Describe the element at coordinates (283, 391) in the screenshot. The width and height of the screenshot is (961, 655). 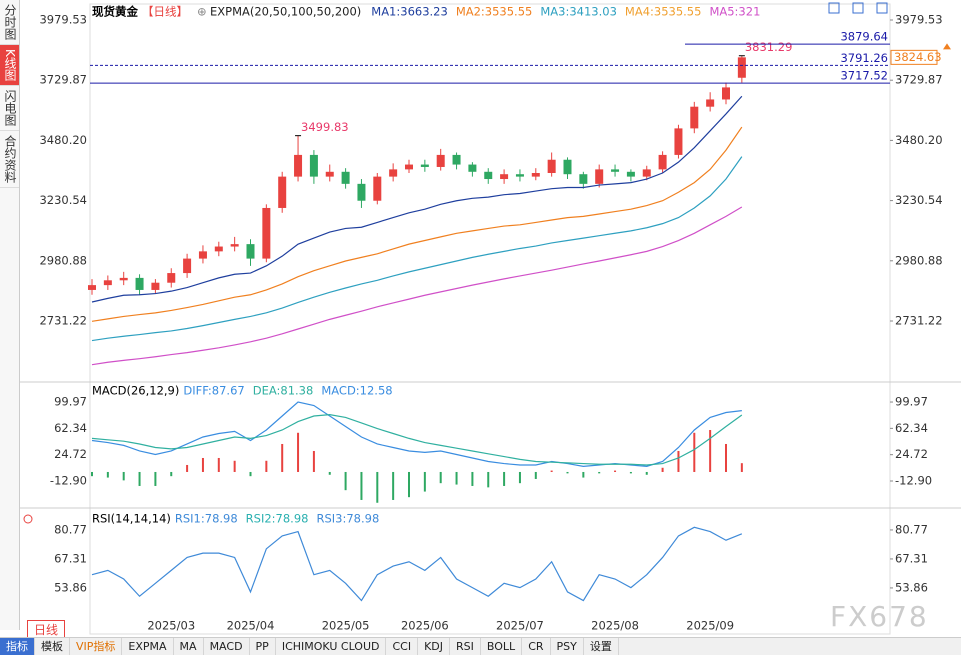
I see `legend-entry: DEA:81.38` at that location.